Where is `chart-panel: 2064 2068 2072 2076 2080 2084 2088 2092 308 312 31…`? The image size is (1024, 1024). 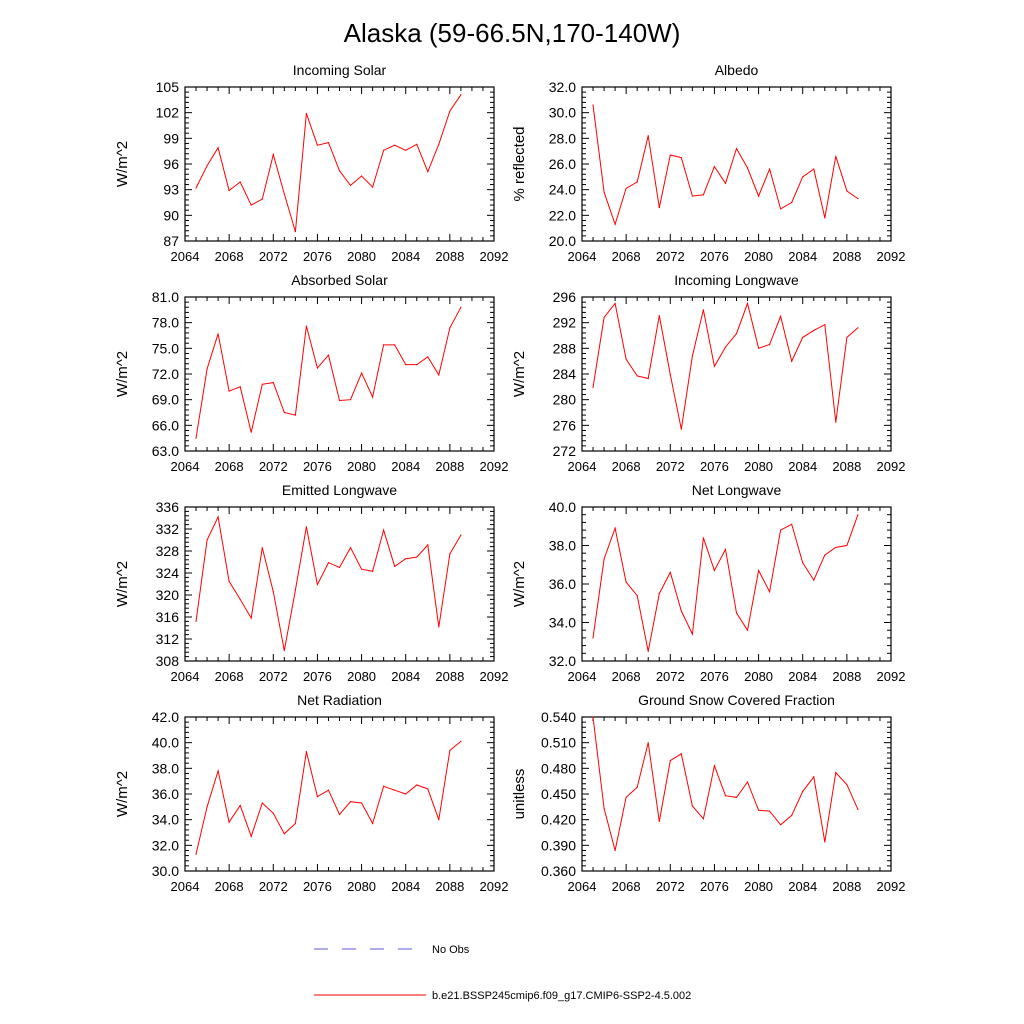
chart-panel: 2064 2068 2072 2076 2080 2084 2088 2092 308 312 31… is located at coordinates (311, 583).